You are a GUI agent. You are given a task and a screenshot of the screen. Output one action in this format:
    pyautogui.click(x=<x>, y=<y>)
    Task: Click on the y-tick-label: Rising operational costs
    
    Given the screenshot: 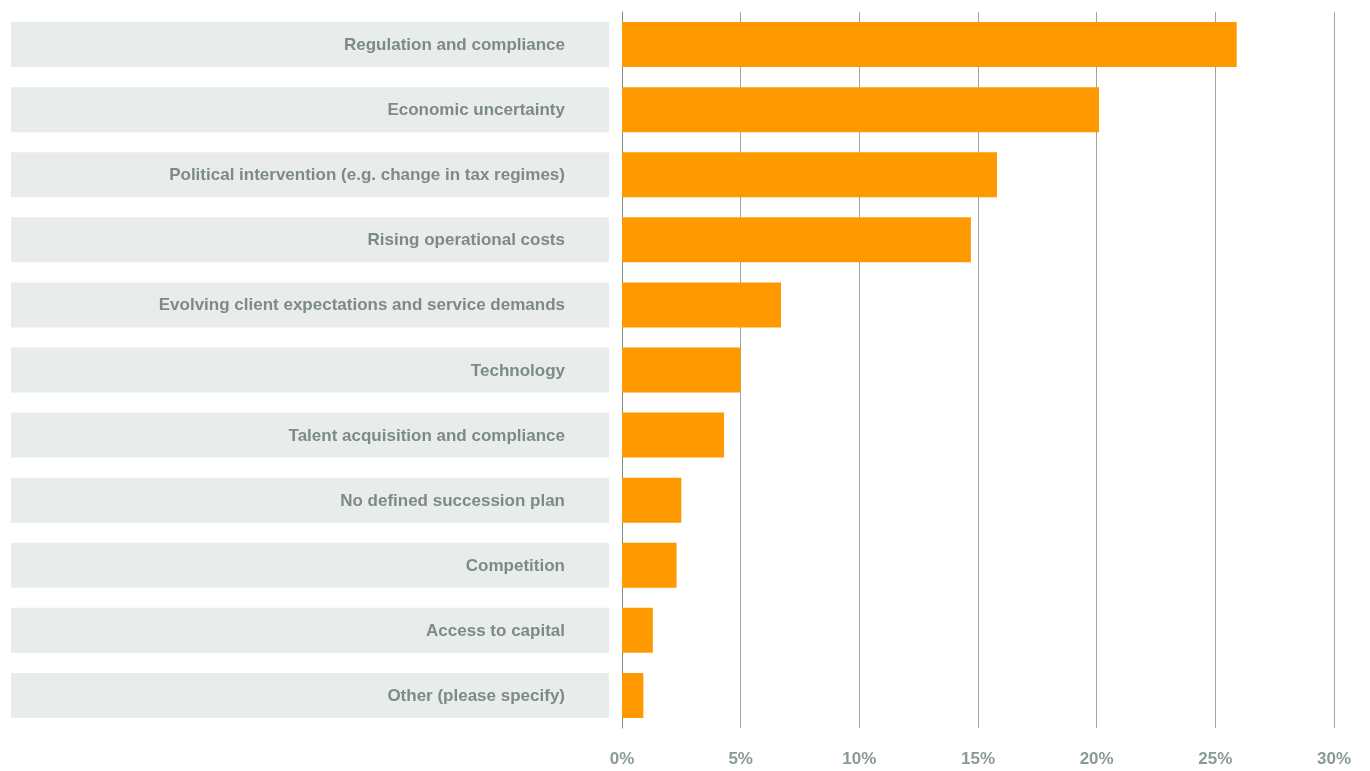 What is the action you would take?
    pyautogui.click(x=466, y=240)
    